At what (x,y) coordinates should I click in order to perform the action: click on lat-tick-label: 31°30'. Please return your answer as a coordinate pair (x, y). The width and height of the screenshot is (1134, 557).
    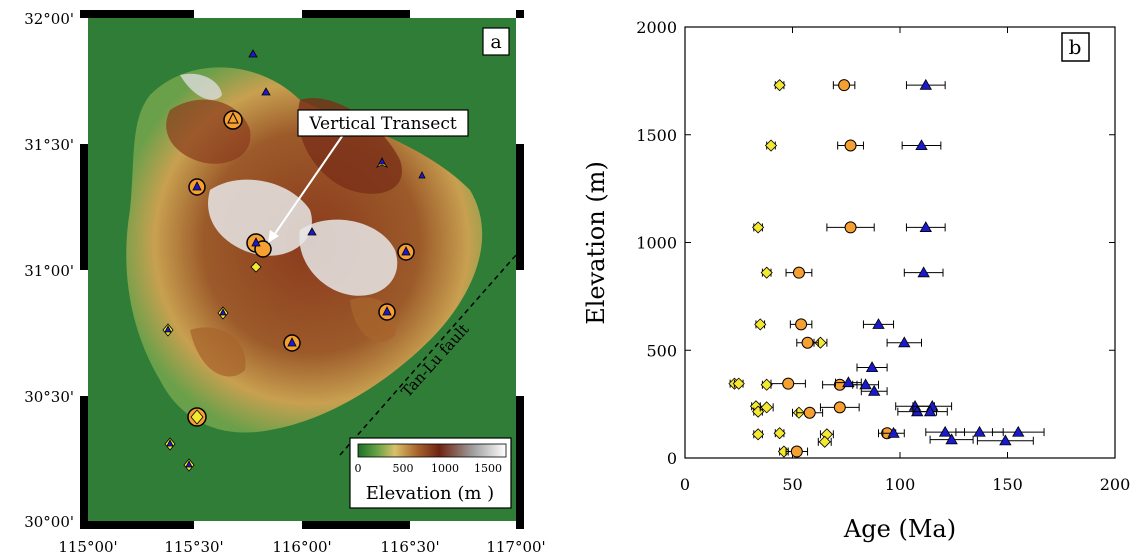
    Looking at the image, I should click on (49, 145).